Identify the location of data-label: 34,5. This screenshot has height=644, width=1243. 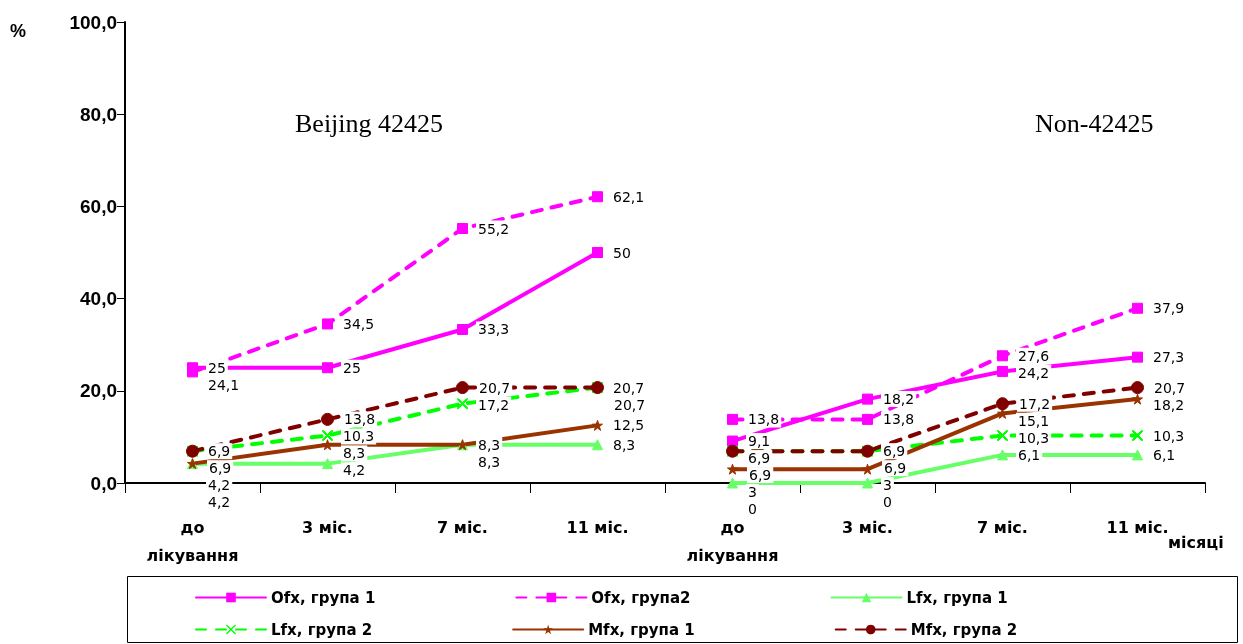
(359, 323).